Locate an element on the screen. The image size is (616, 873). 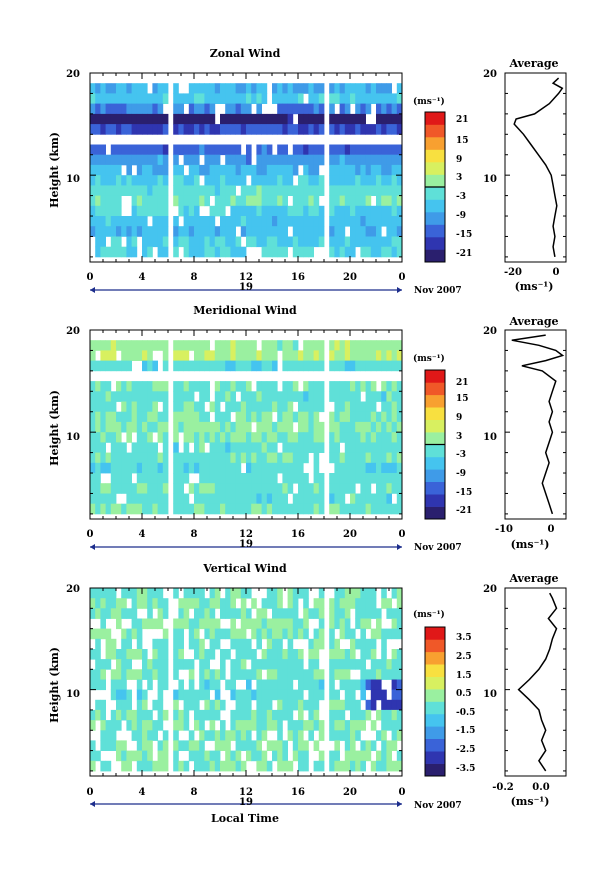
y-tick: 20 is located at coordinates (73, 589).